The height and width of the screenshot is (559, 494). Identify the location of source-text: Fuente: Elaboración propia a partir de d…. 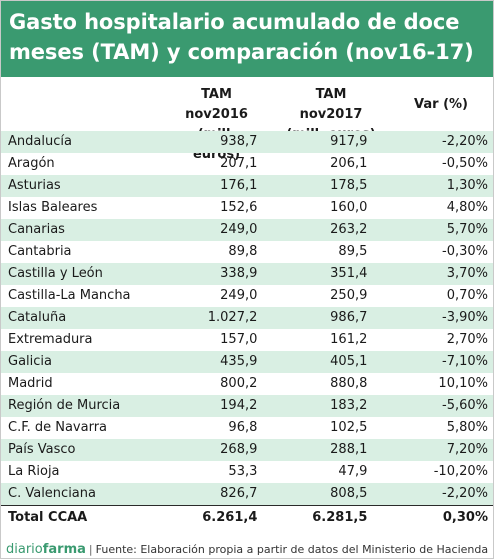
(292, 549).